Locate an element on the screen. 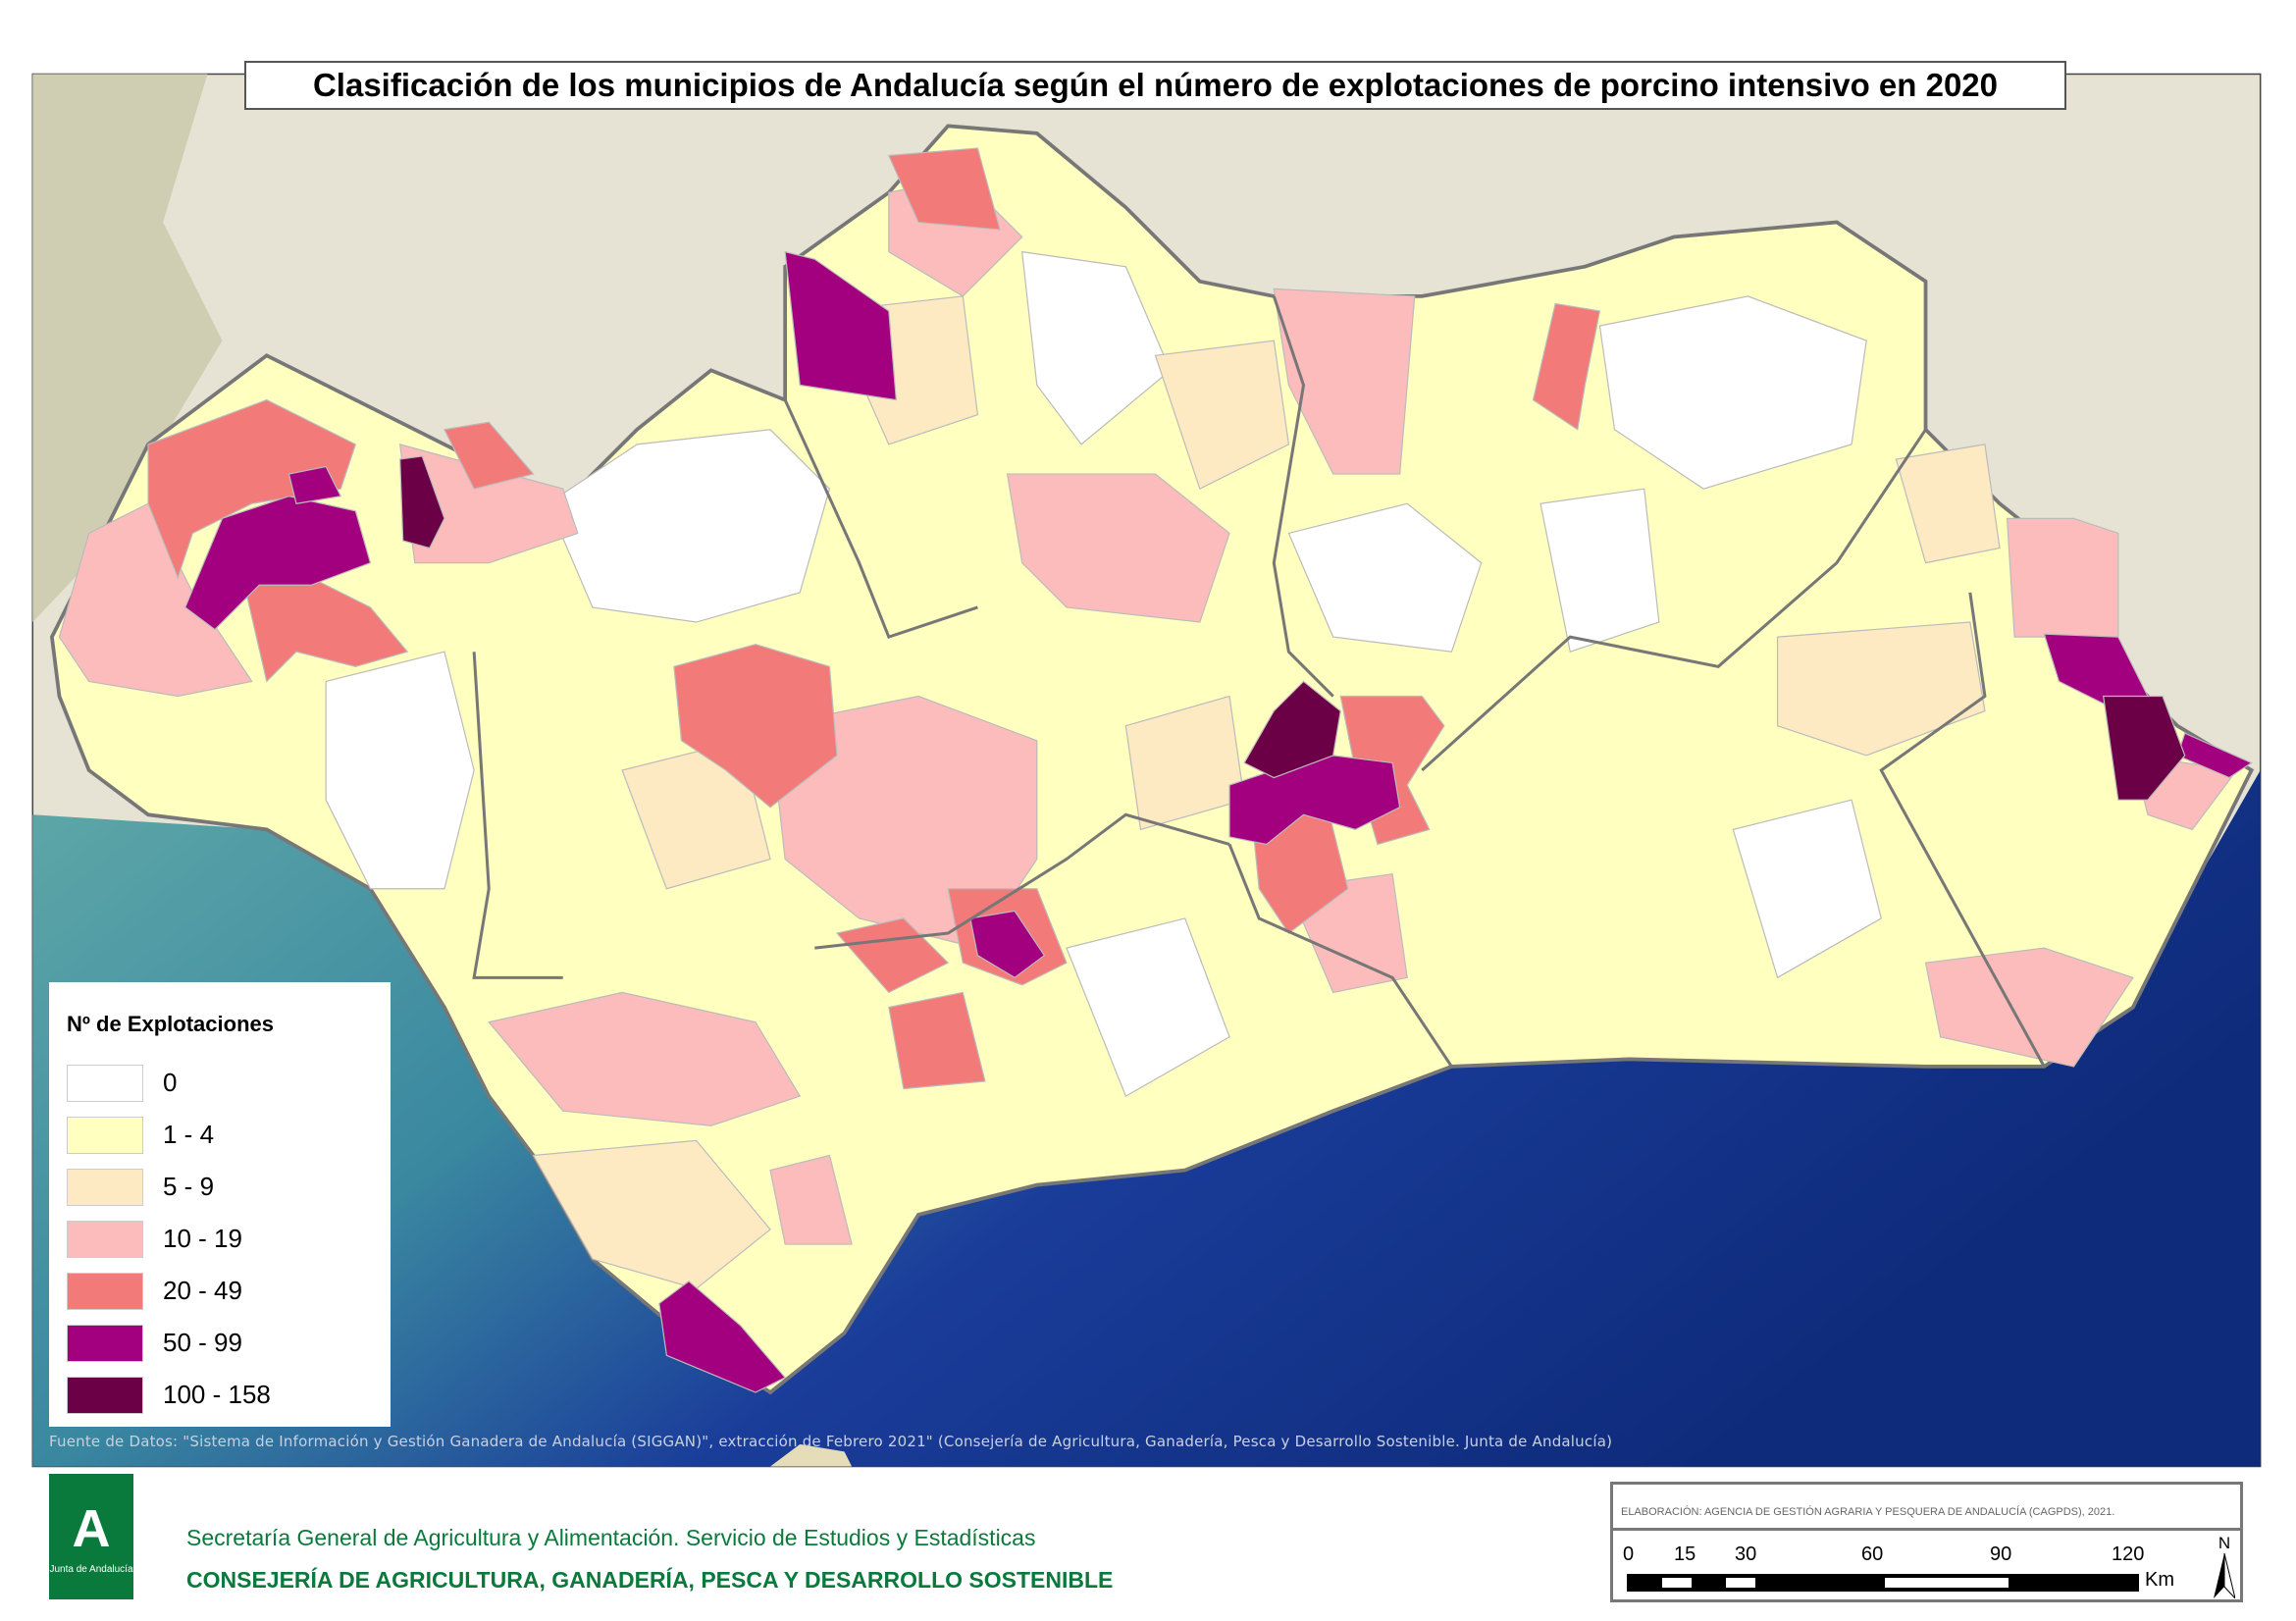 The width and height of the screenshot is (2296, 1621). legend-label: 0 is located at coordinates (170, 1082).